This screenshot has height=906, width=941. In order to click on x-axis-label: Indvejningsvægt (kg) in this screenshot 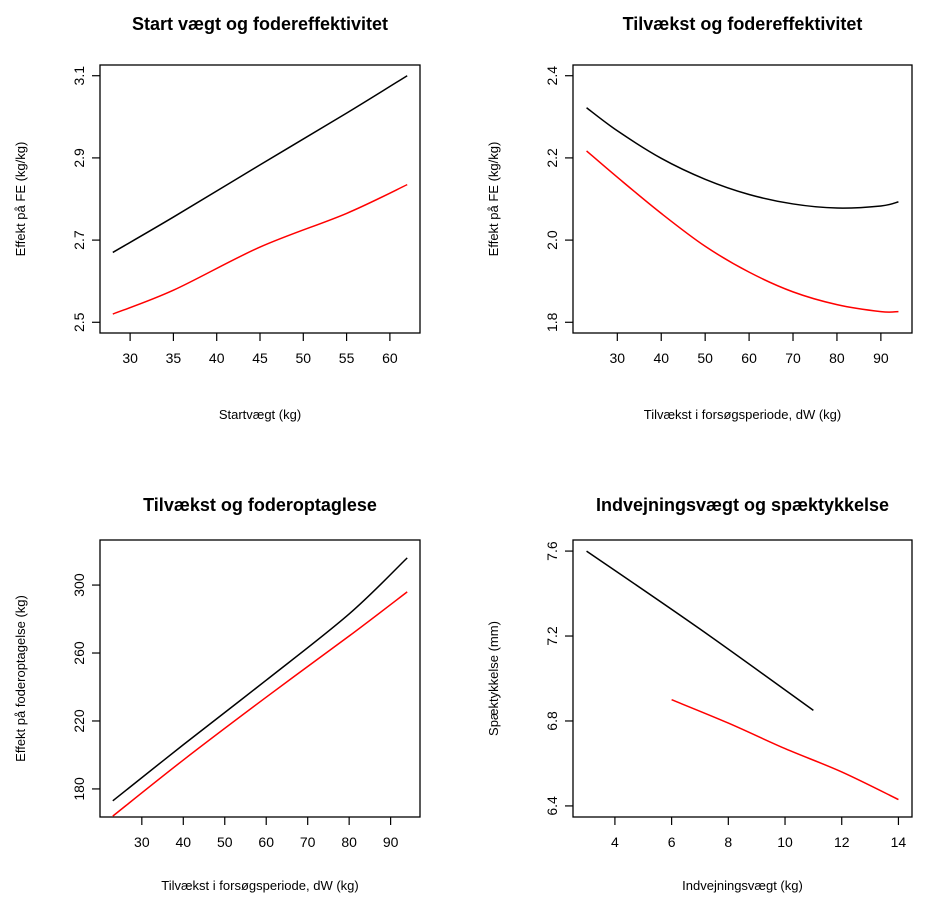, I will do `click(742, 885)`.